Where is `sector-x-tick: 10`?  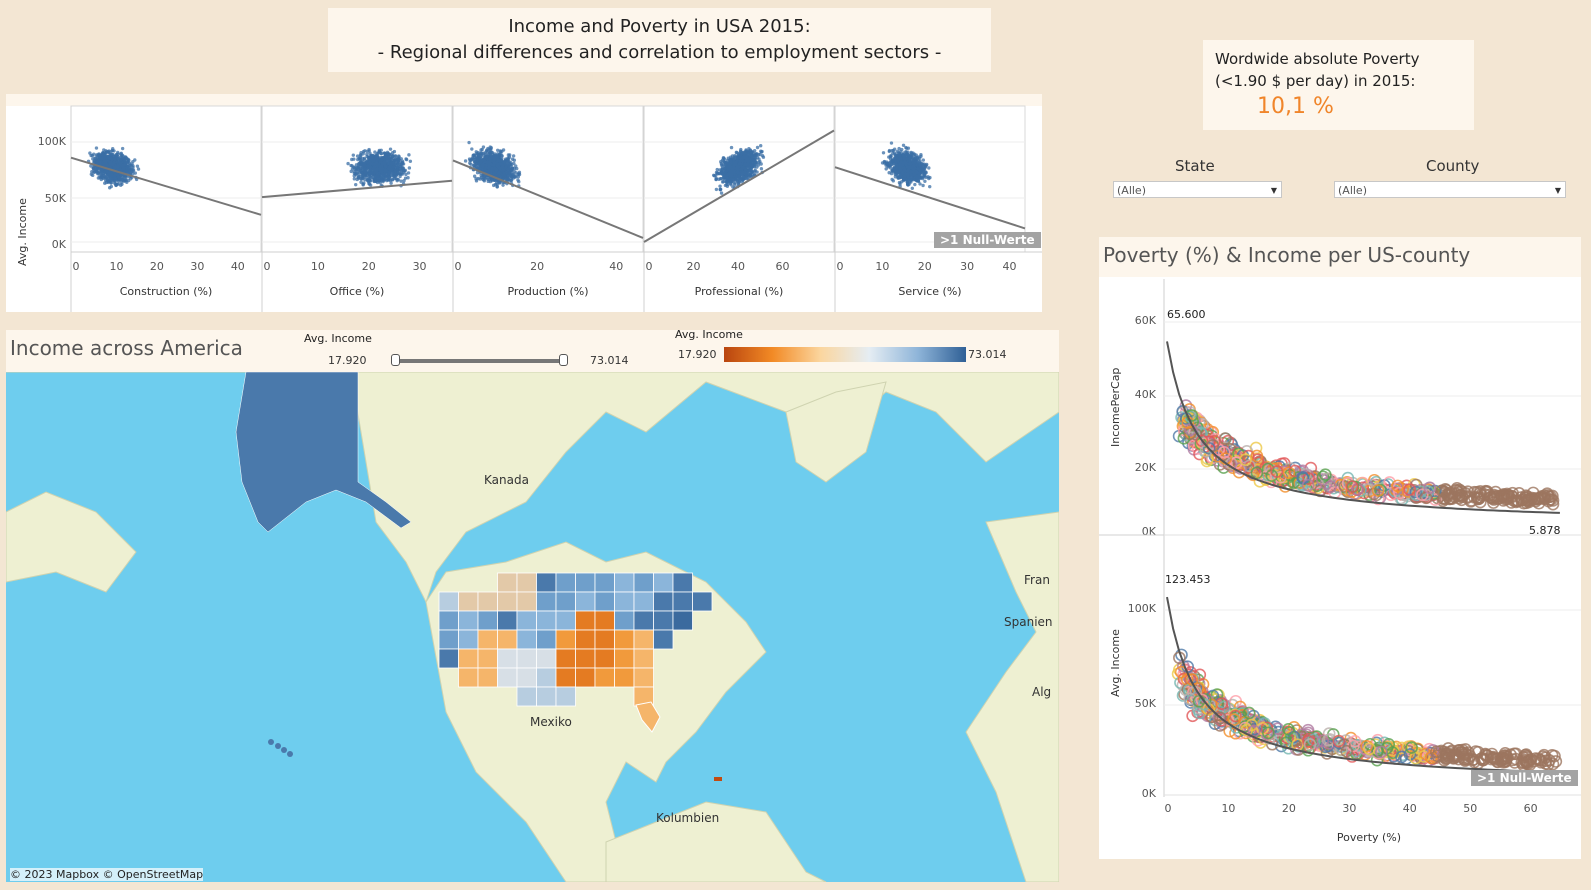
sector-x-tick: 10 is located at coordinates (318, 266).